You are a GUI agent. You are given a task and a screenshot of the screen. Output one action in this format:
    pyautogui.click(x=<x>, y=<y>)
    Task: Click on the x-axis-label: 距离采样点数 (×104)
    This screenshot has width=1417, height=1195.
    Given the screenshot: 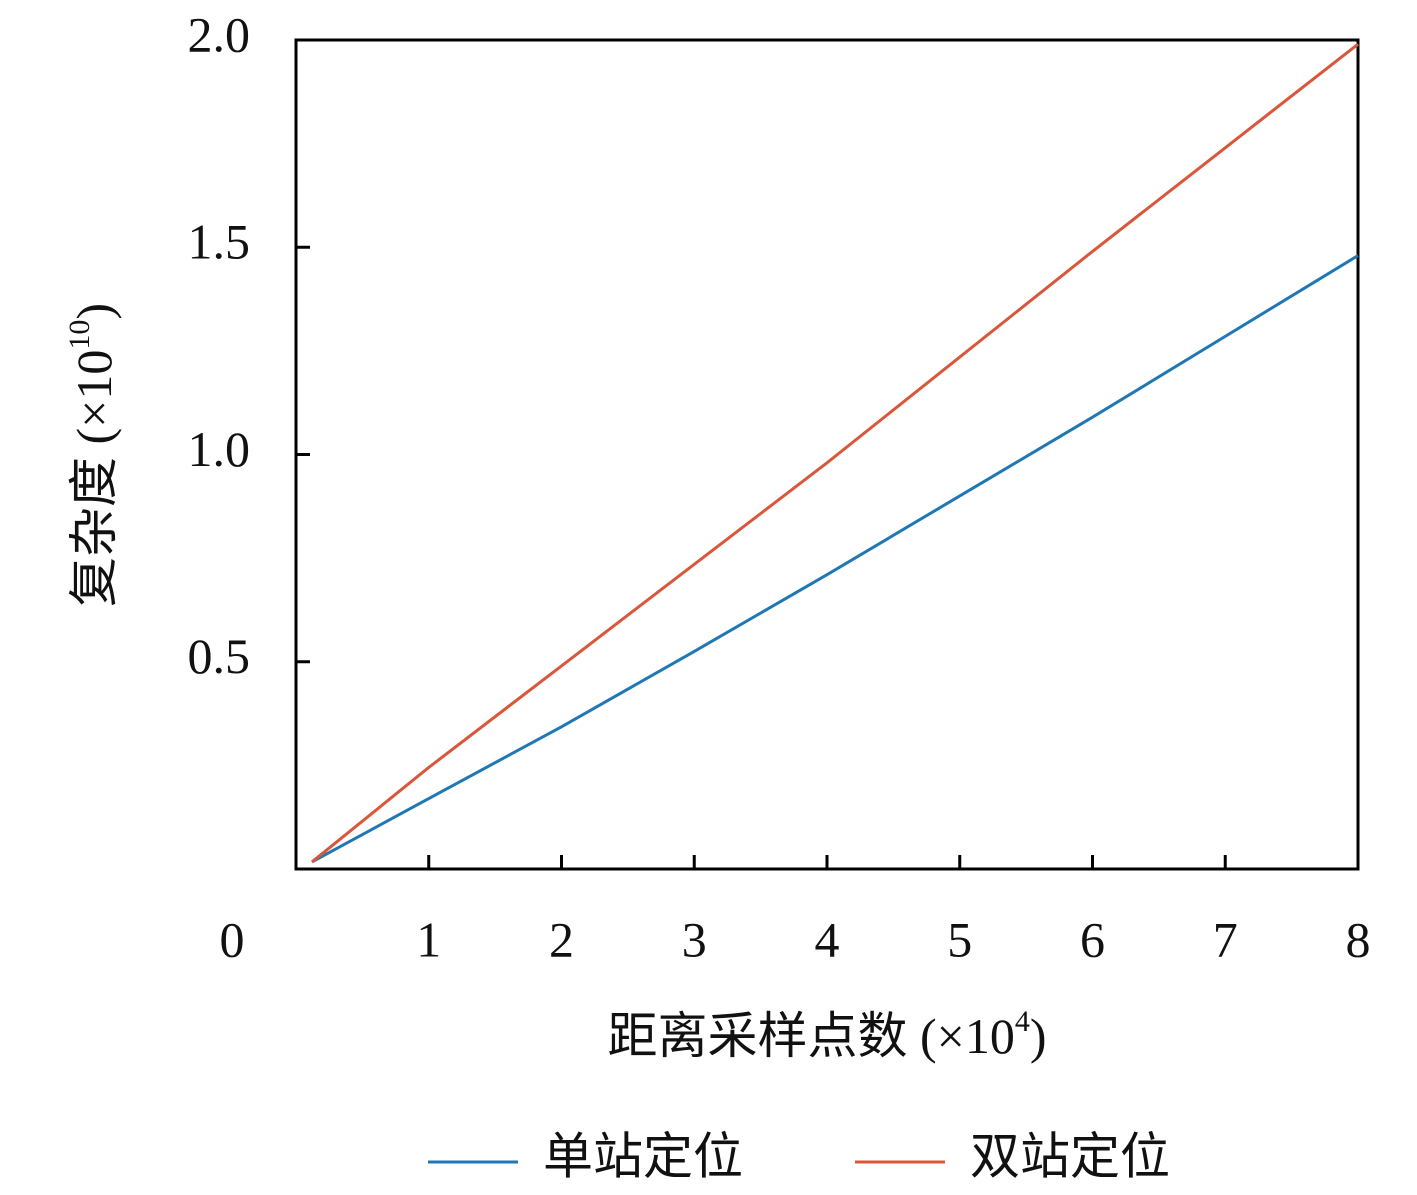 What is the action you would take?
    pyautogui.click(x=826, y=1035)
    